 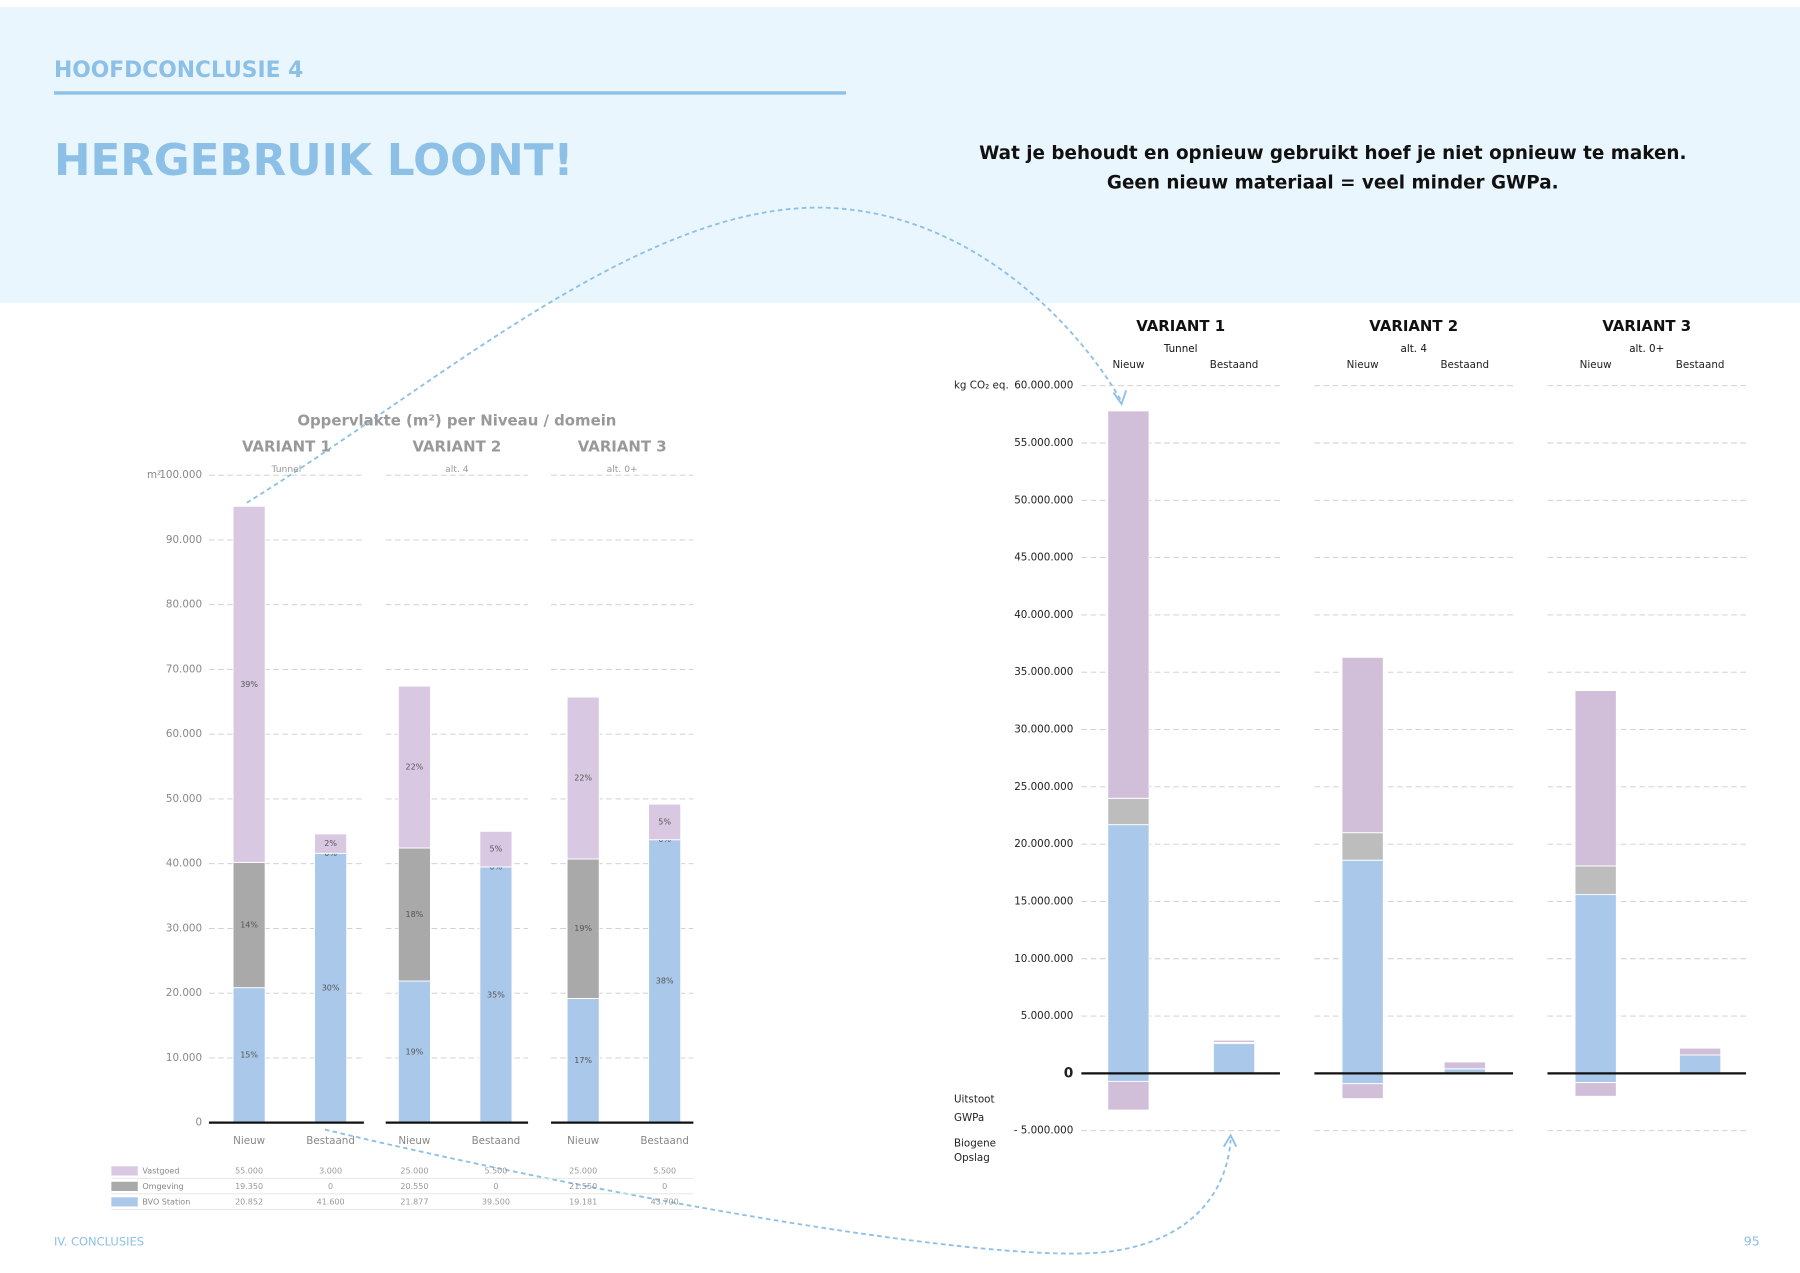 What do you see at coordinates (331, 987) in the screenshot?
I see `share-label: 30%` at bounding box center [331, 987].